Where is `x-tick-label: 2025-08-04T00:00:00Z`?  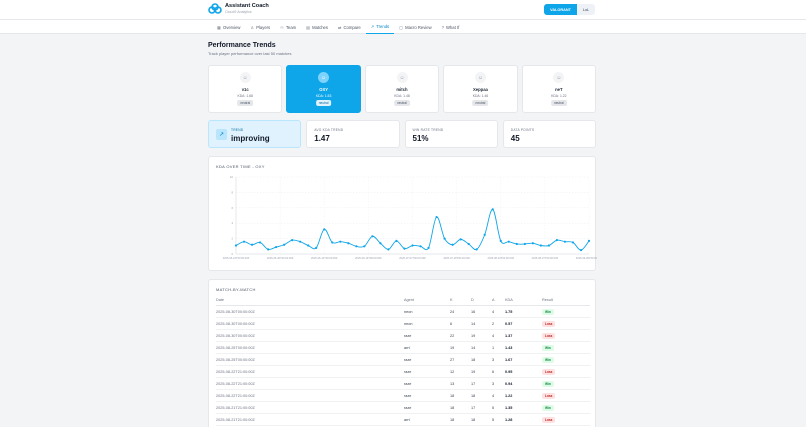 x-tick-label: 2025-08-04T00:00:00Z is located at coordinates (500, 258).